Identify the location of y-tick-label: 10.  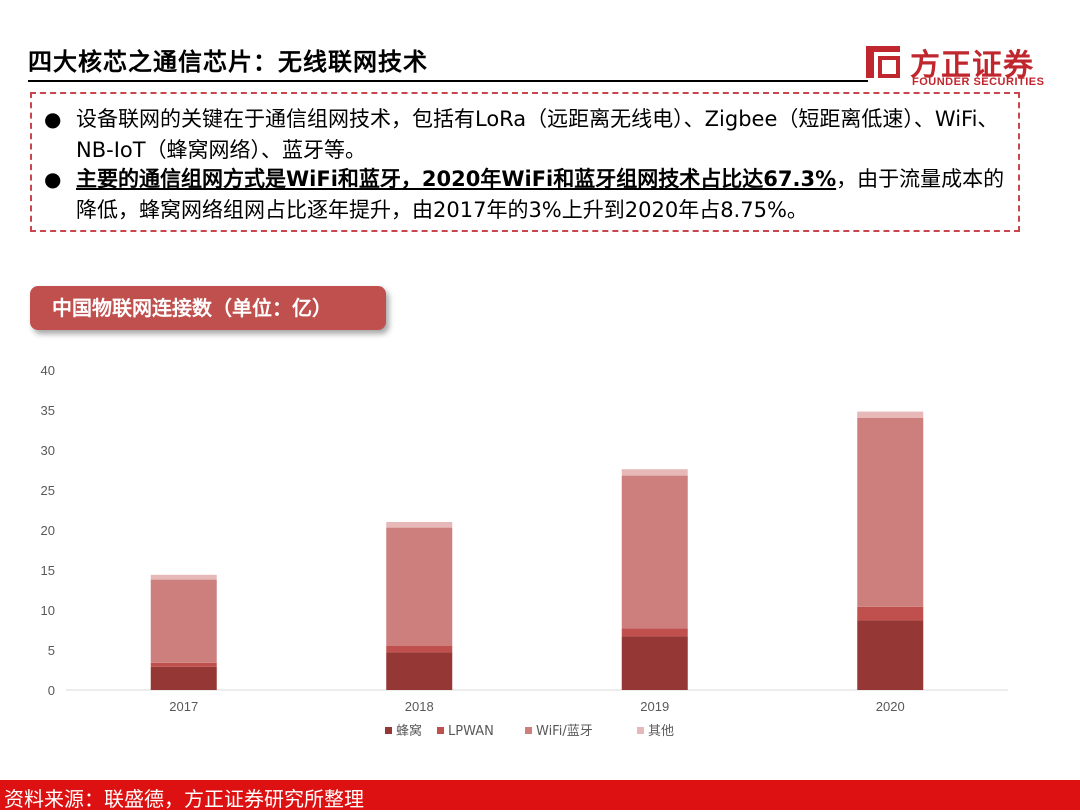
(48, 610).